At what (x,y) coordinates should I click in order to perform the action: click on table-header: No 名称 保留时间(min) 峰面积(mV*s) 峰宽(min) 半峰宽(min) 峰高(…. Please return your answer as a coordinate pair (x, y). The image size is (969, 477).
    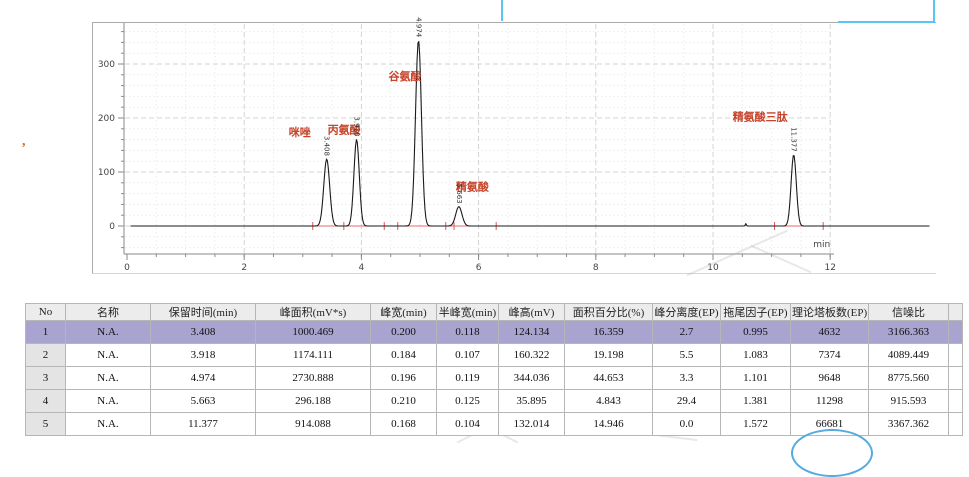
    Looking at the image, I should click on (494, 312).